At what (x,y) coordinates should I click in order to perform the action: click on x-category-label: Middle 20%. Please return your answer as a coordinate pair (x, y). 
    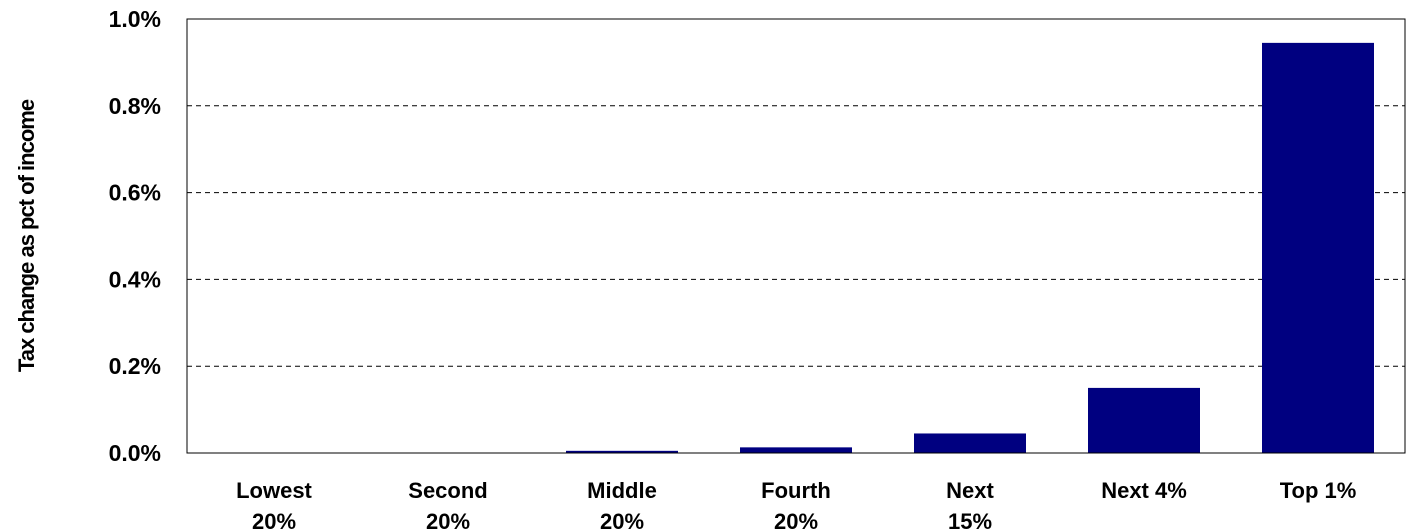
    Looking at the image, I should click on (622, 505).